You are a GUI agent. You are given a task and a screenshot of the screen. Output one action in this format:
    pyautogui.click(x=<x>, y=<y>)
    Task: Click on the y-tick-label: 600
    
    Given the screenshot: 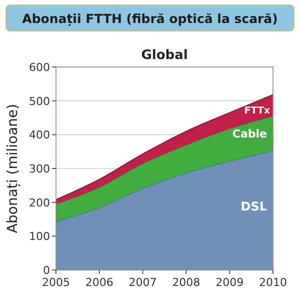 What is the action you would take?
    pyautogui.click(x=39, y=67)
    